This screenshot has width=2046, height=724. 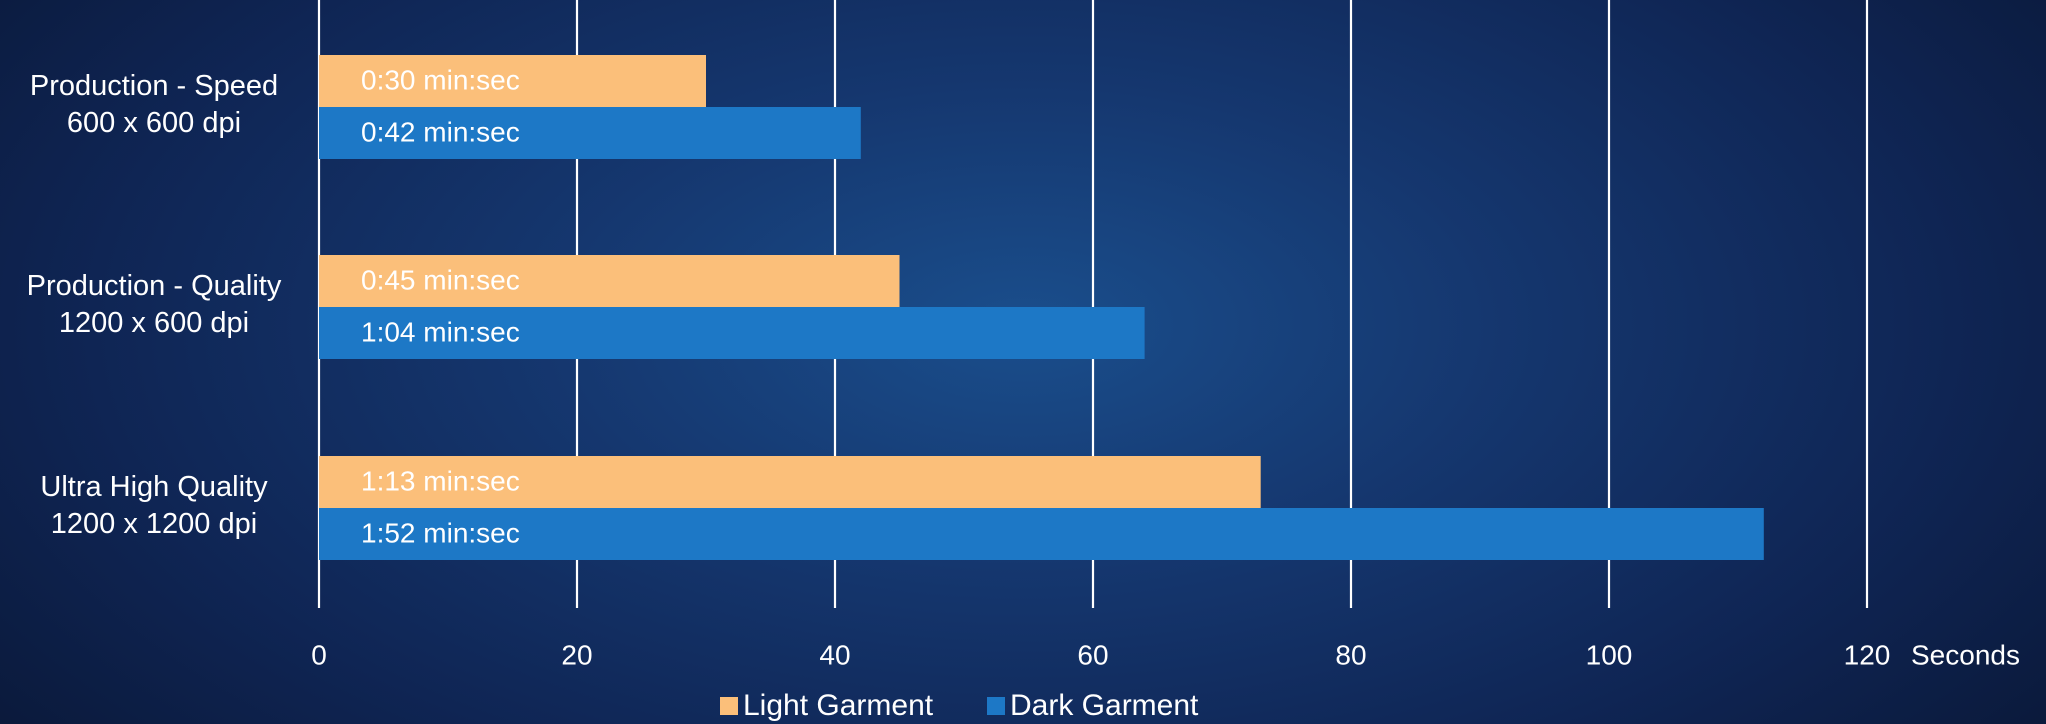 I want to click on bar-data-label: 0:45 min:sec, so click(x=440, y=279).